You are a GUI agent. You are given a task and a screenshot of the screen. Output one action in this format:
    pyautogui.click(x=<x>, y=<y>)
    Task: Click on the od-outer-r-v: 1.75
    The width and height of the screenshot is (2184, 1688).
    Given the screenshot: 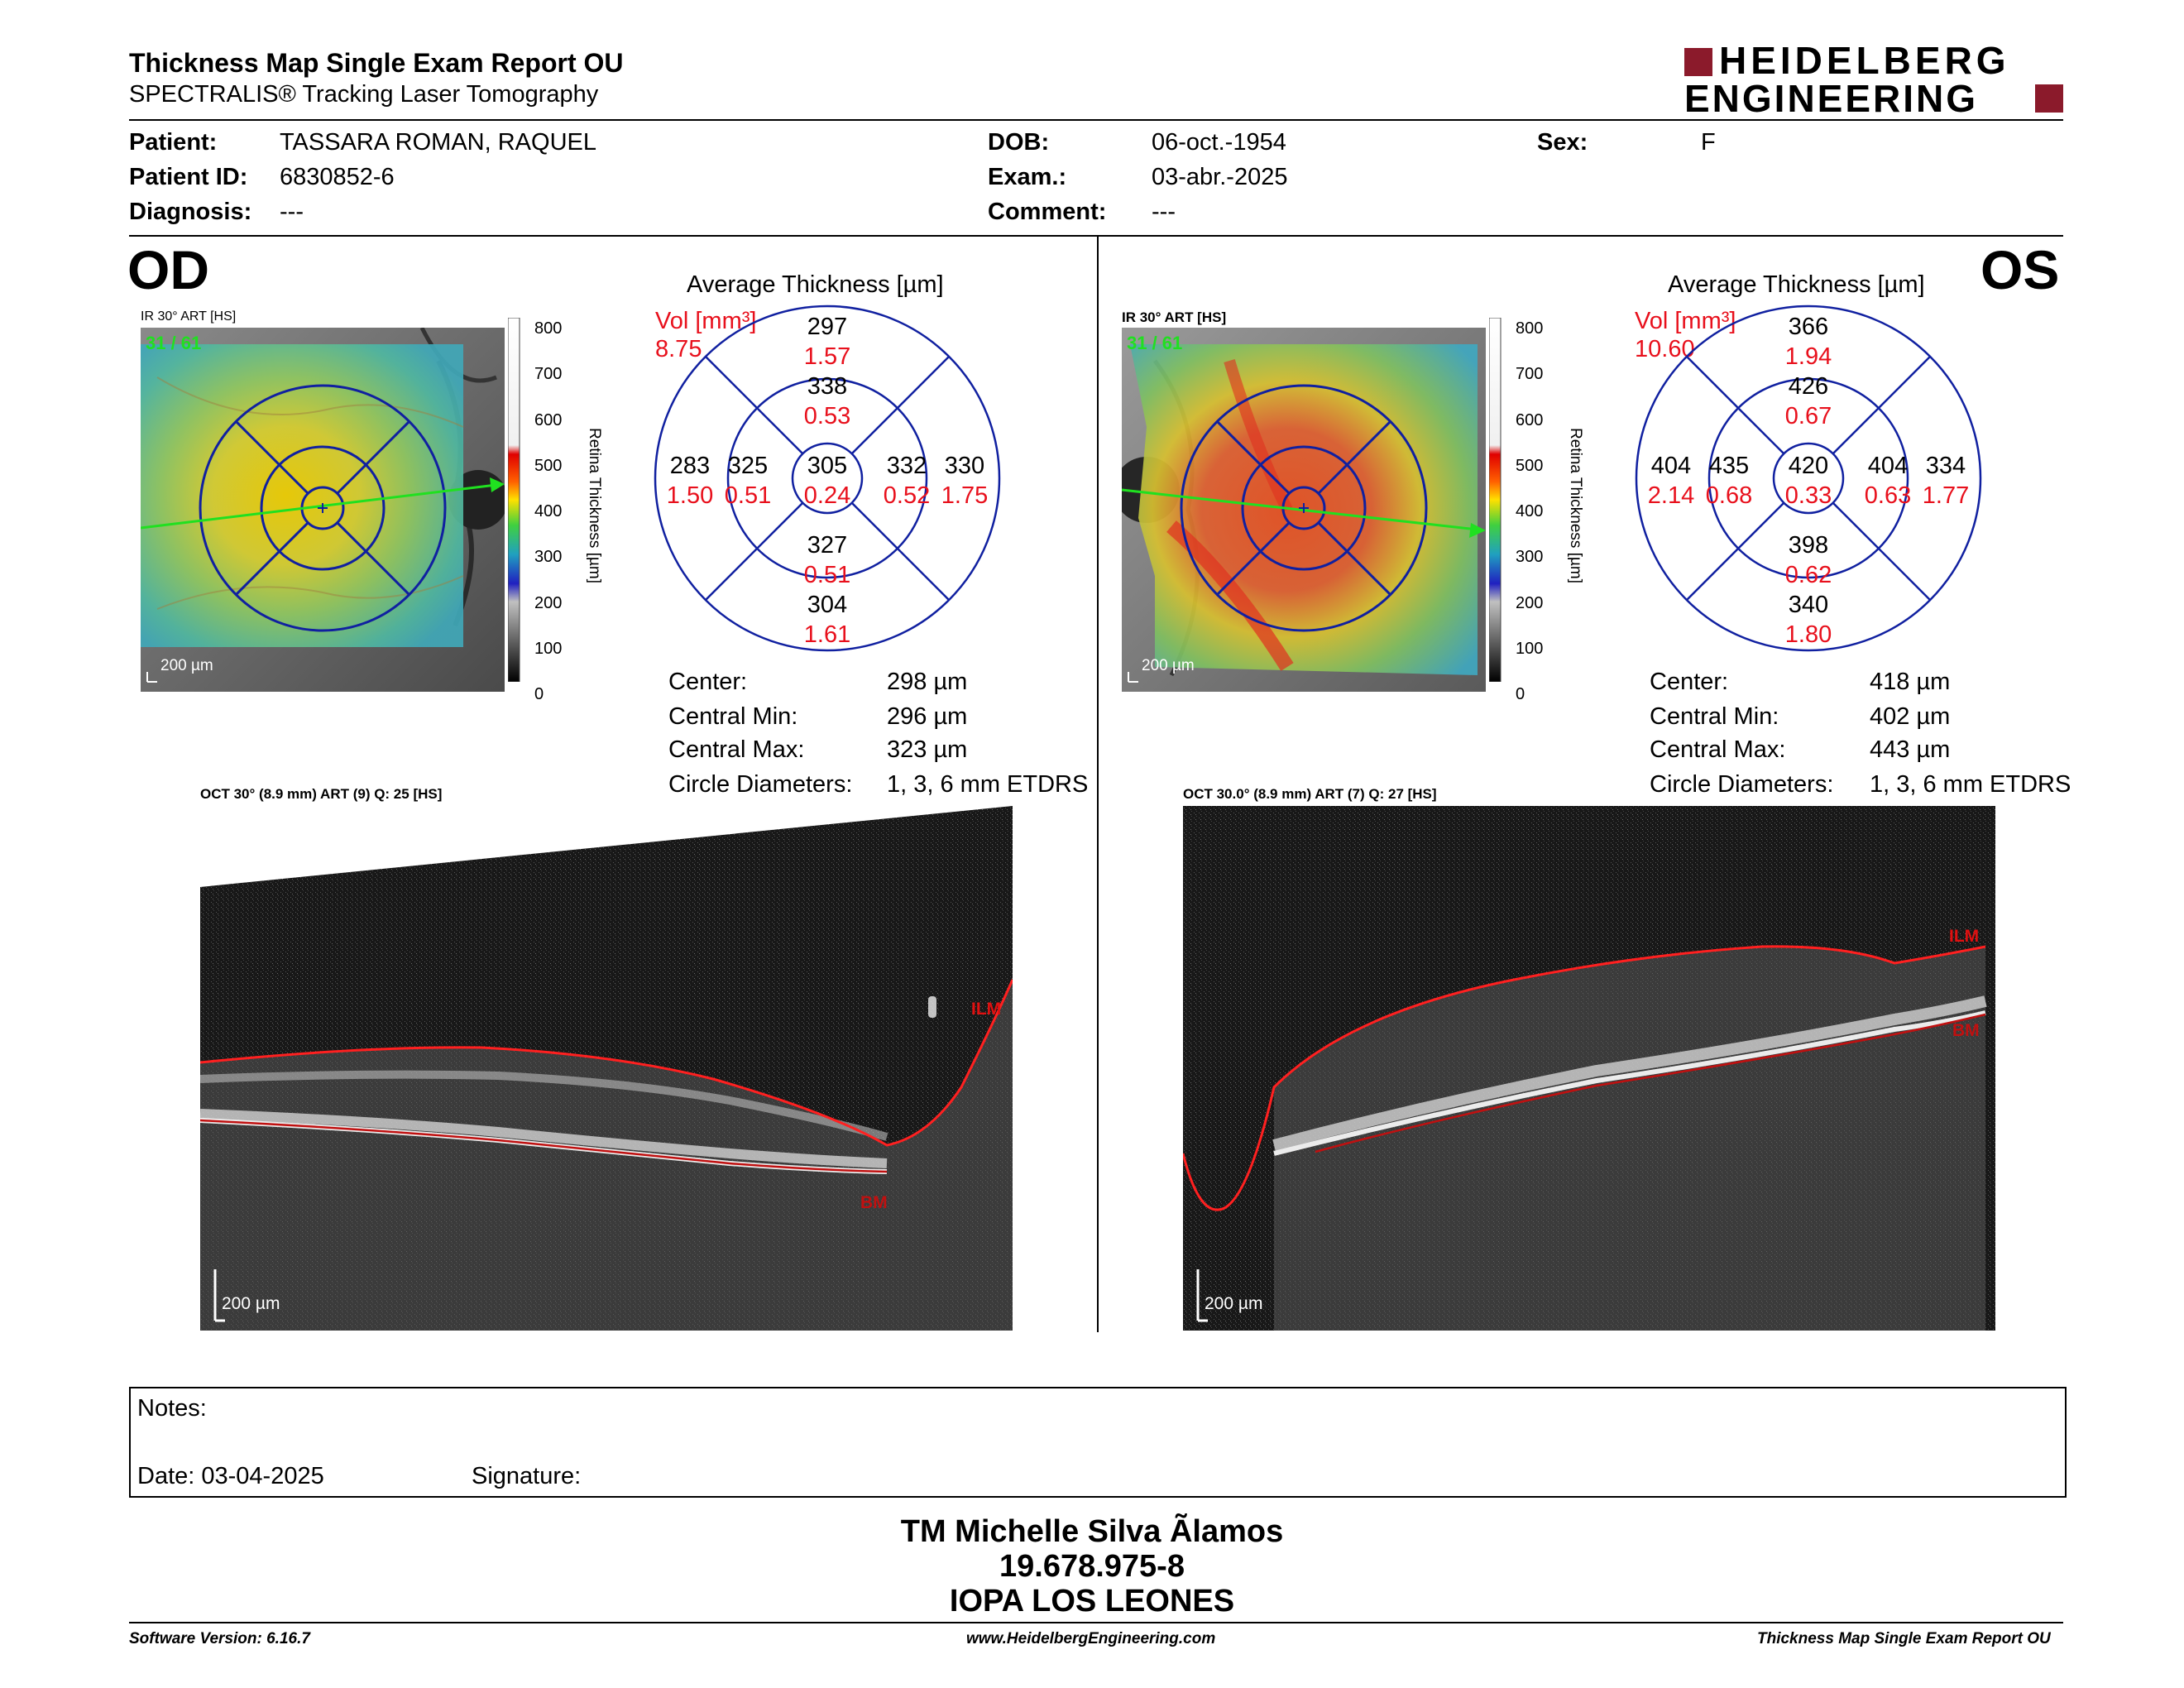 What is the action you would take?
    pyautogui.click(x=964, y=495)
    